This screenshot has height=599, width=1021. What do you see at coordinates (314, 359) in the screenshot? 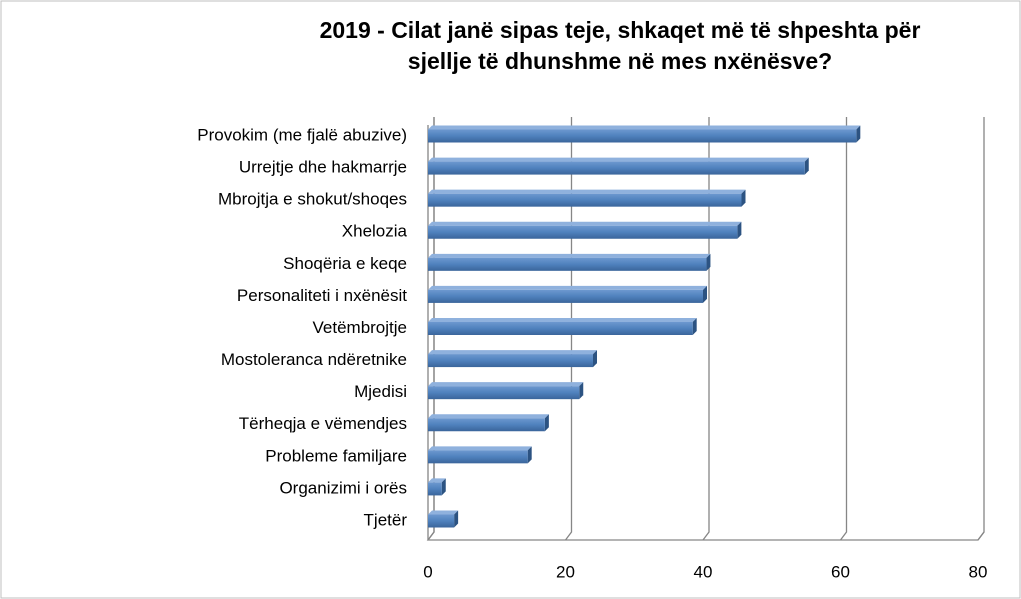
I see `y-tick-label: Mostoleranca ndëretnike` at bounding box center [314, 359].